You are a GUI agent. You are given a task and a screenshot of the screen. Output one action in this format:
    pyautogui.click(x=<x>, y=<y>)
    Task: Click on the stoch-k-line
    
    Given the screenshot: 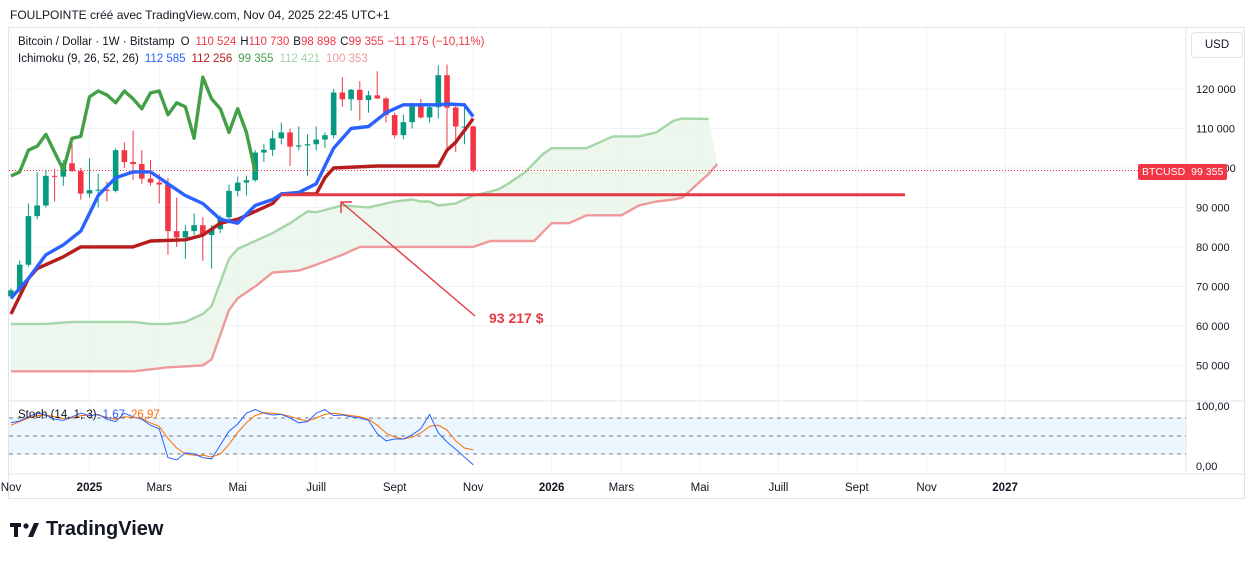 What is the action you would take?
    pyautogui.click(x=242, y=437)
    